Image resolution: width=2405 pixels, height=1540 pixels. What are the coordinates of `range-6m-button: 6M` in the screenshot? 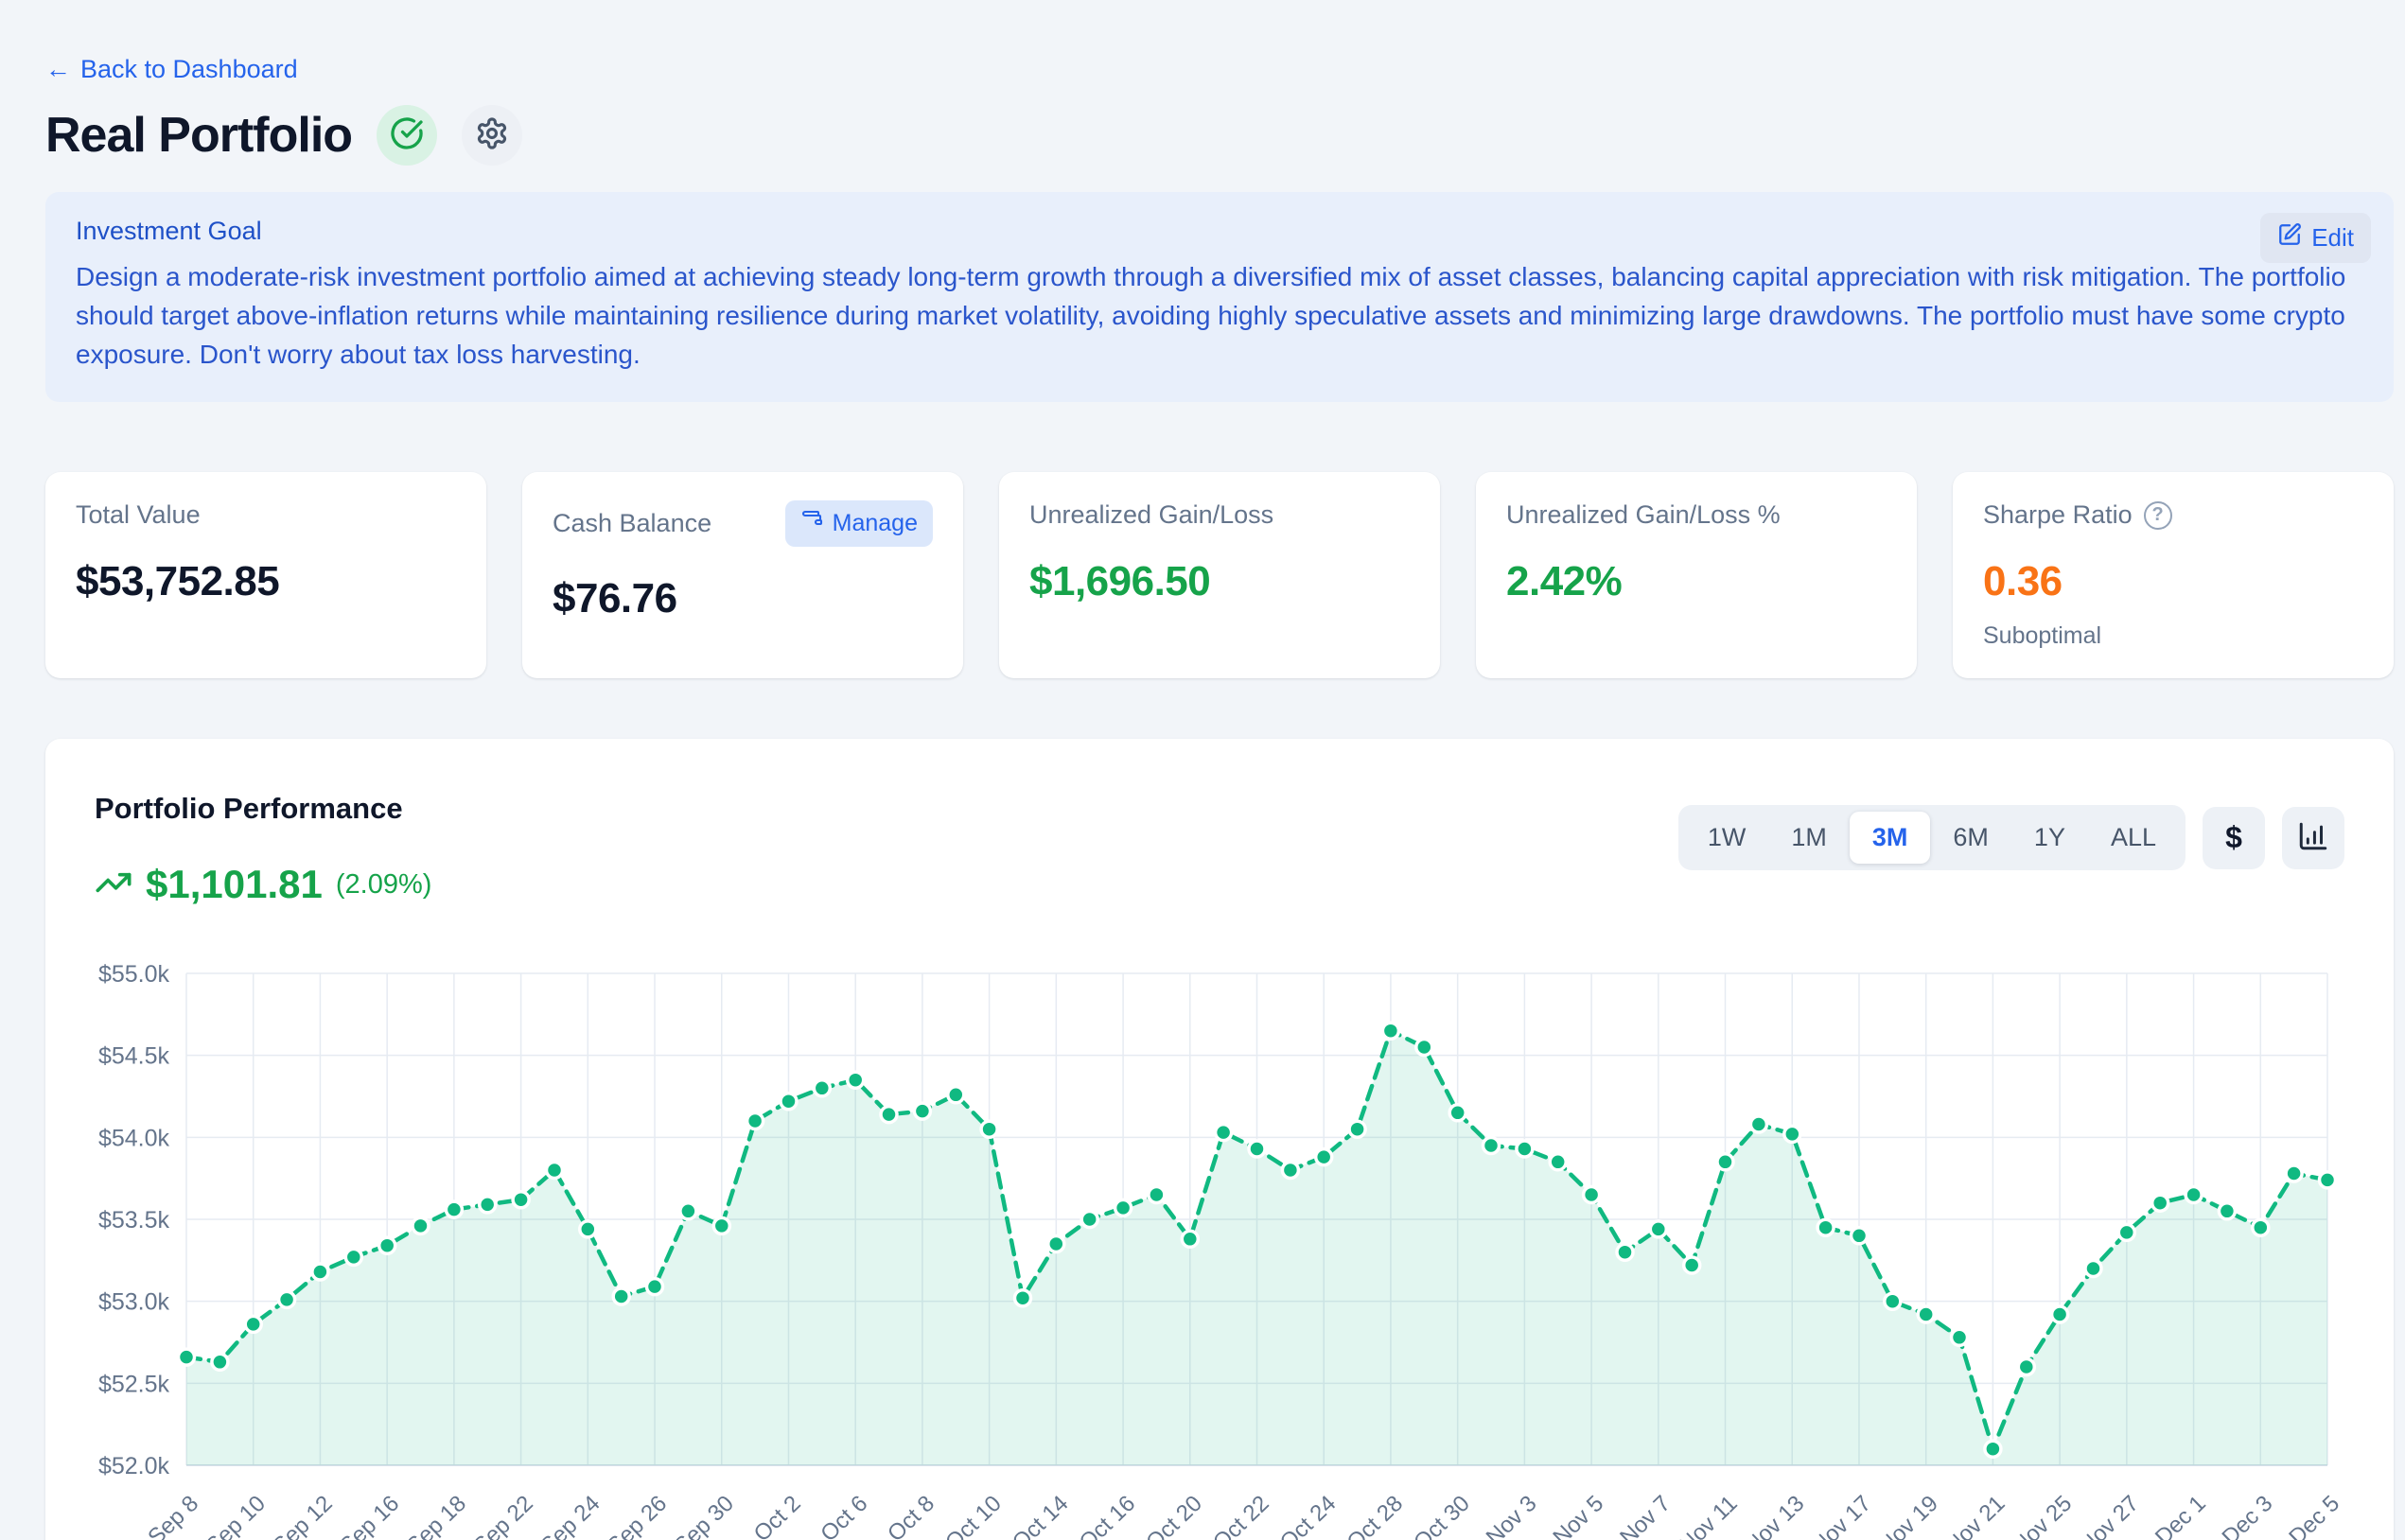 It's located at (1970, 838).